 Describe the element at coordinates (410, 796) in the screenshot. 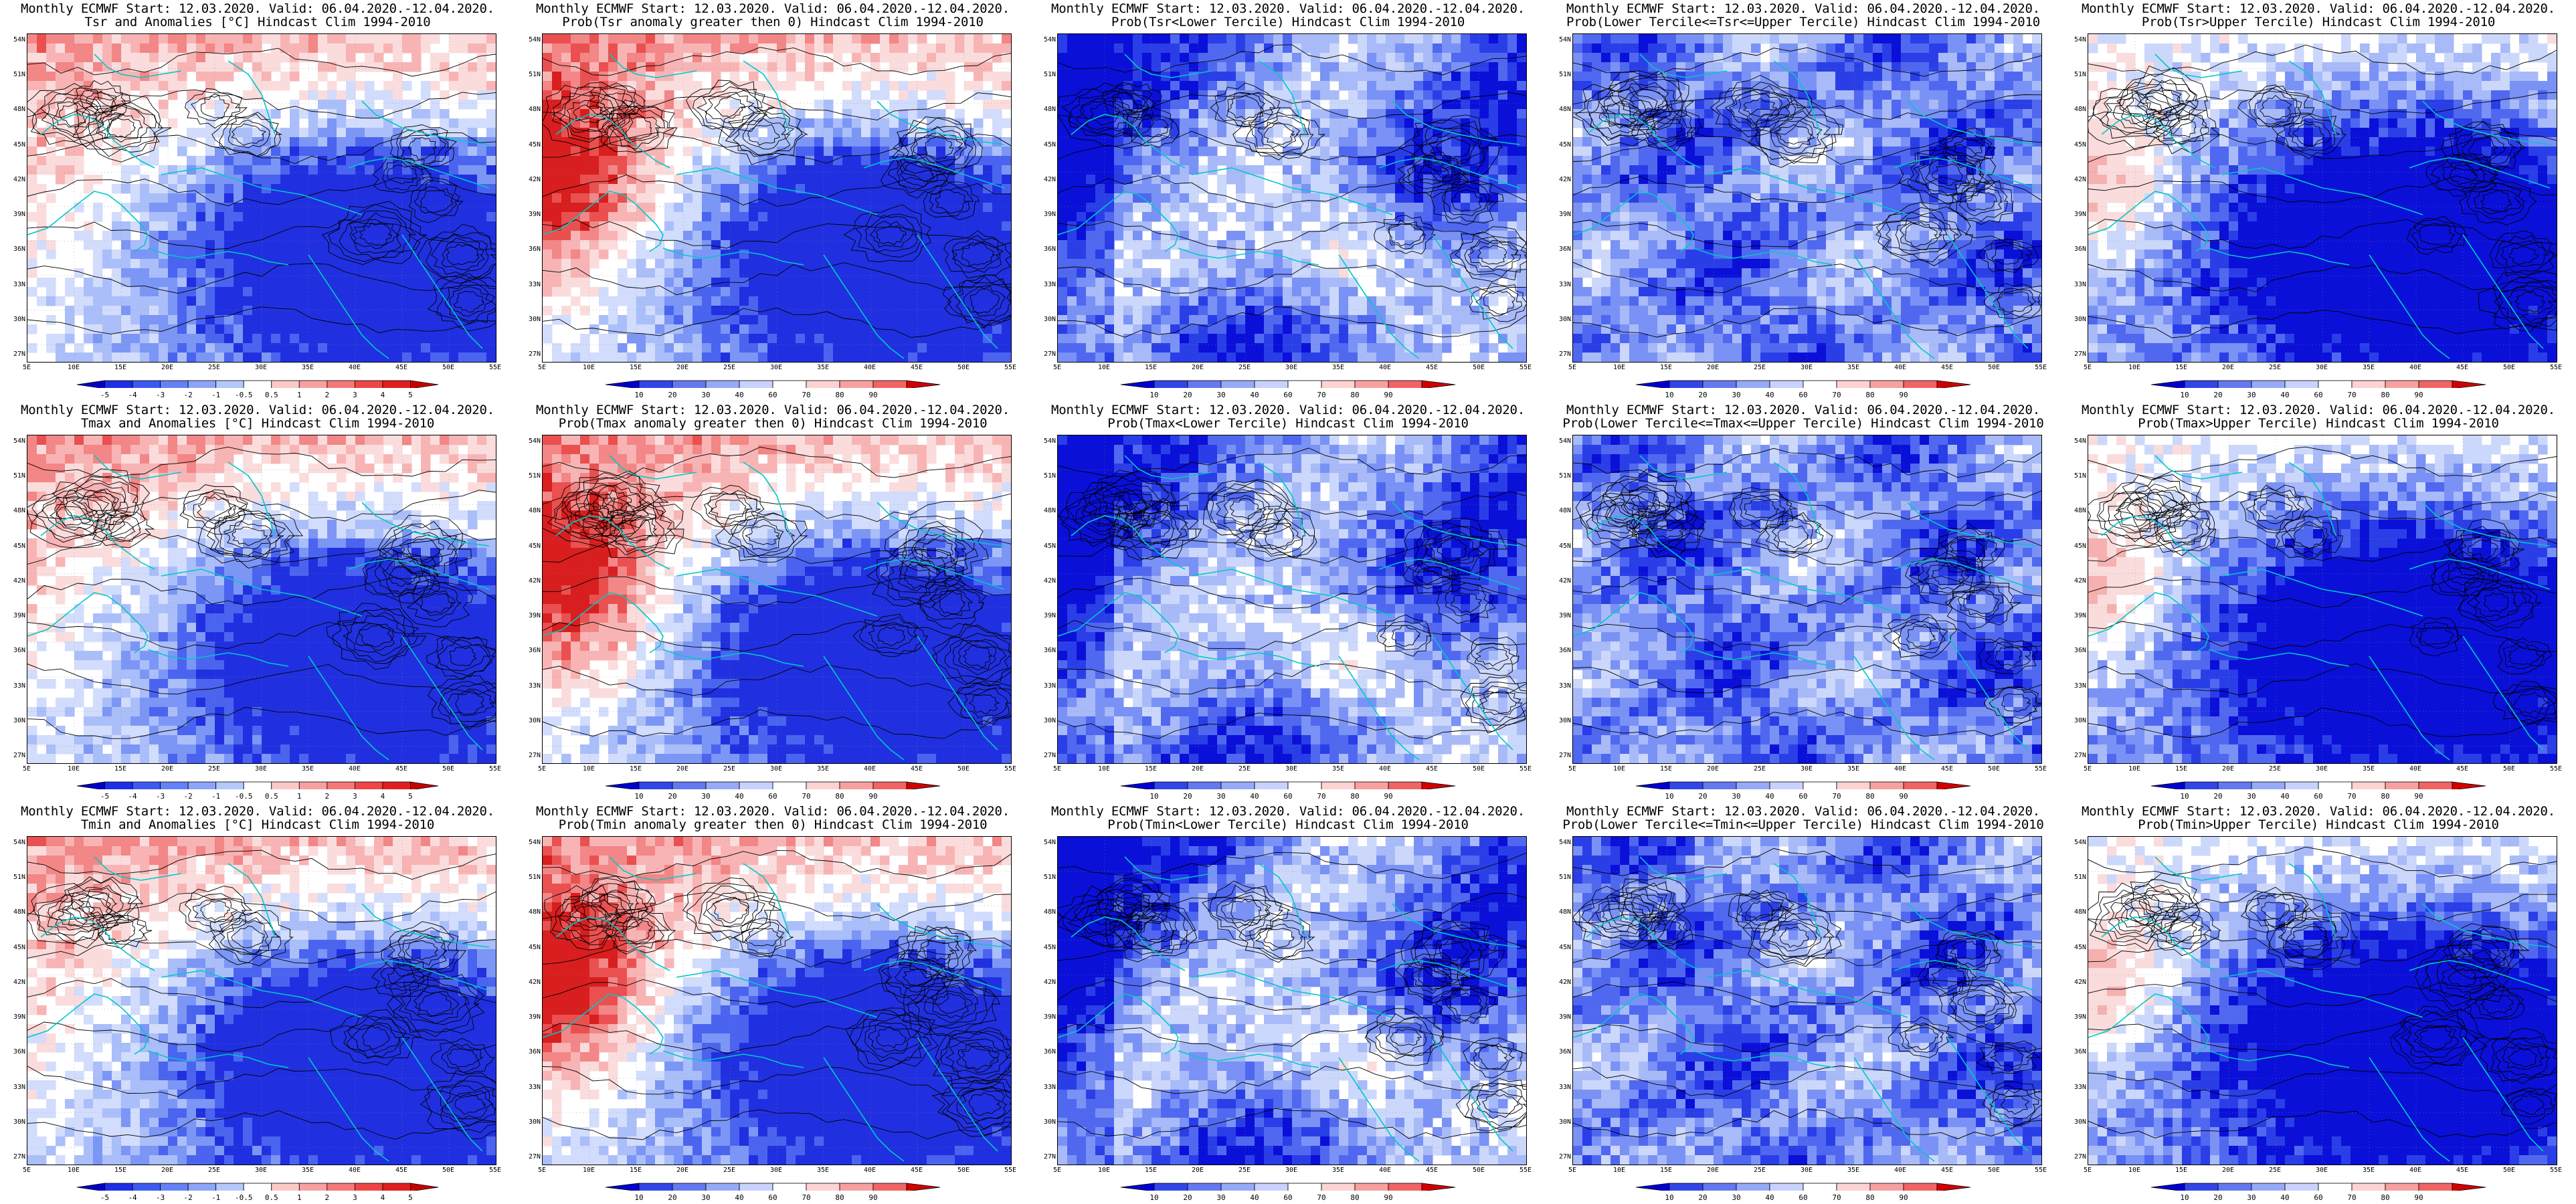

I see `colorbar-label: 5` at that location.